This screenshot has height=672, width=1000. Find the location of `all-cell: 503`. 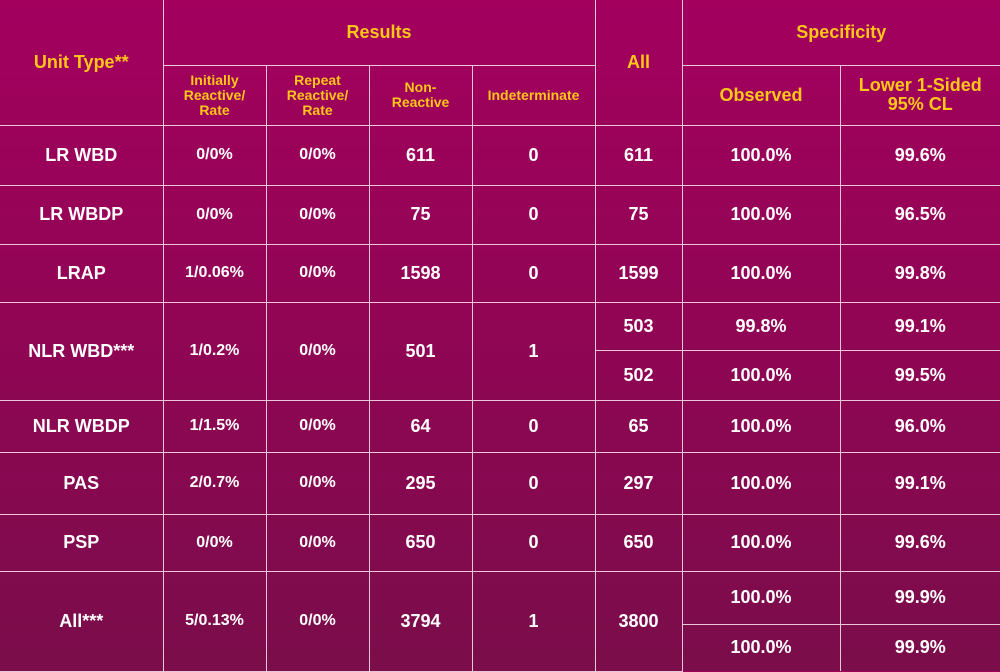

all-cell: 503 is located at coordinates (638, 326).